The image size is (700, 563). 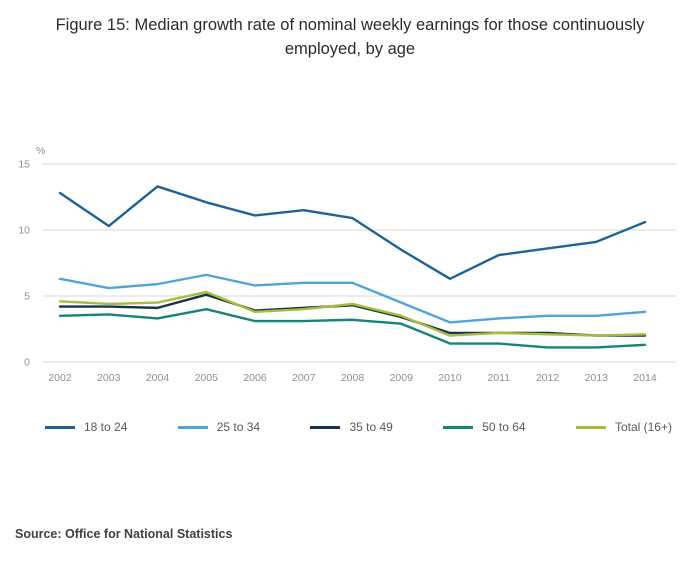 What do you see at coordinates (109, 378) in the screenshot?
I see `x-tick-label: 2003` at bounding box center [109, 378].